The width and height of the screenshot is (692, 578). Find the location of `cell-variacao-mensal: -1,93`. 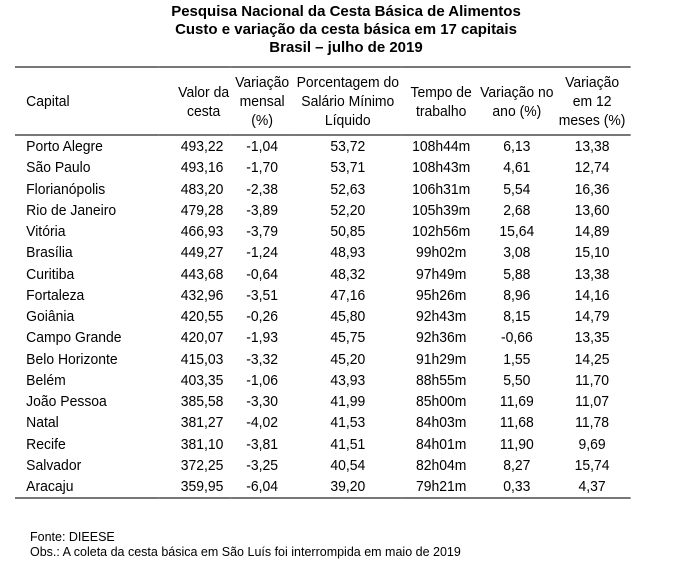

cell-variacao-mensal: -1,93 is located at coordinates (262, 338).